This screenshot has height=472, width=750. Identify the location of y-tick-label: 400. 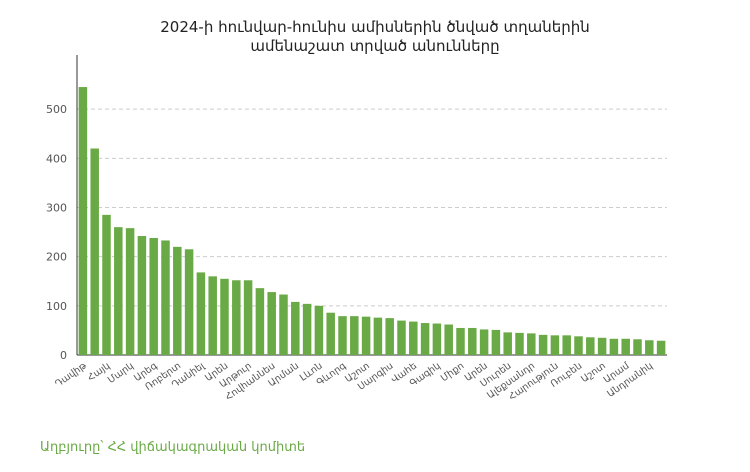
(56, 158).